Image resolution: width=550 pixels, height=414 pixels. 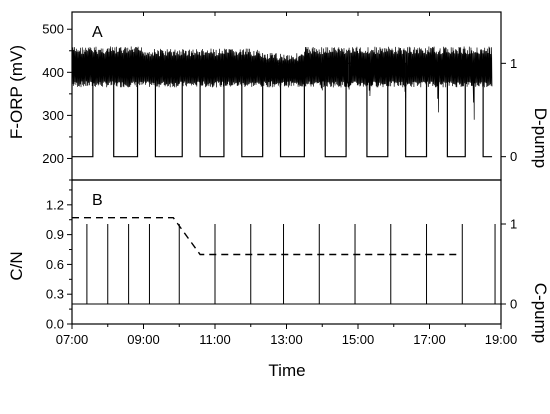 I want to click on panel-a-ytick-2-label: 400, so click(x=53, y=72).